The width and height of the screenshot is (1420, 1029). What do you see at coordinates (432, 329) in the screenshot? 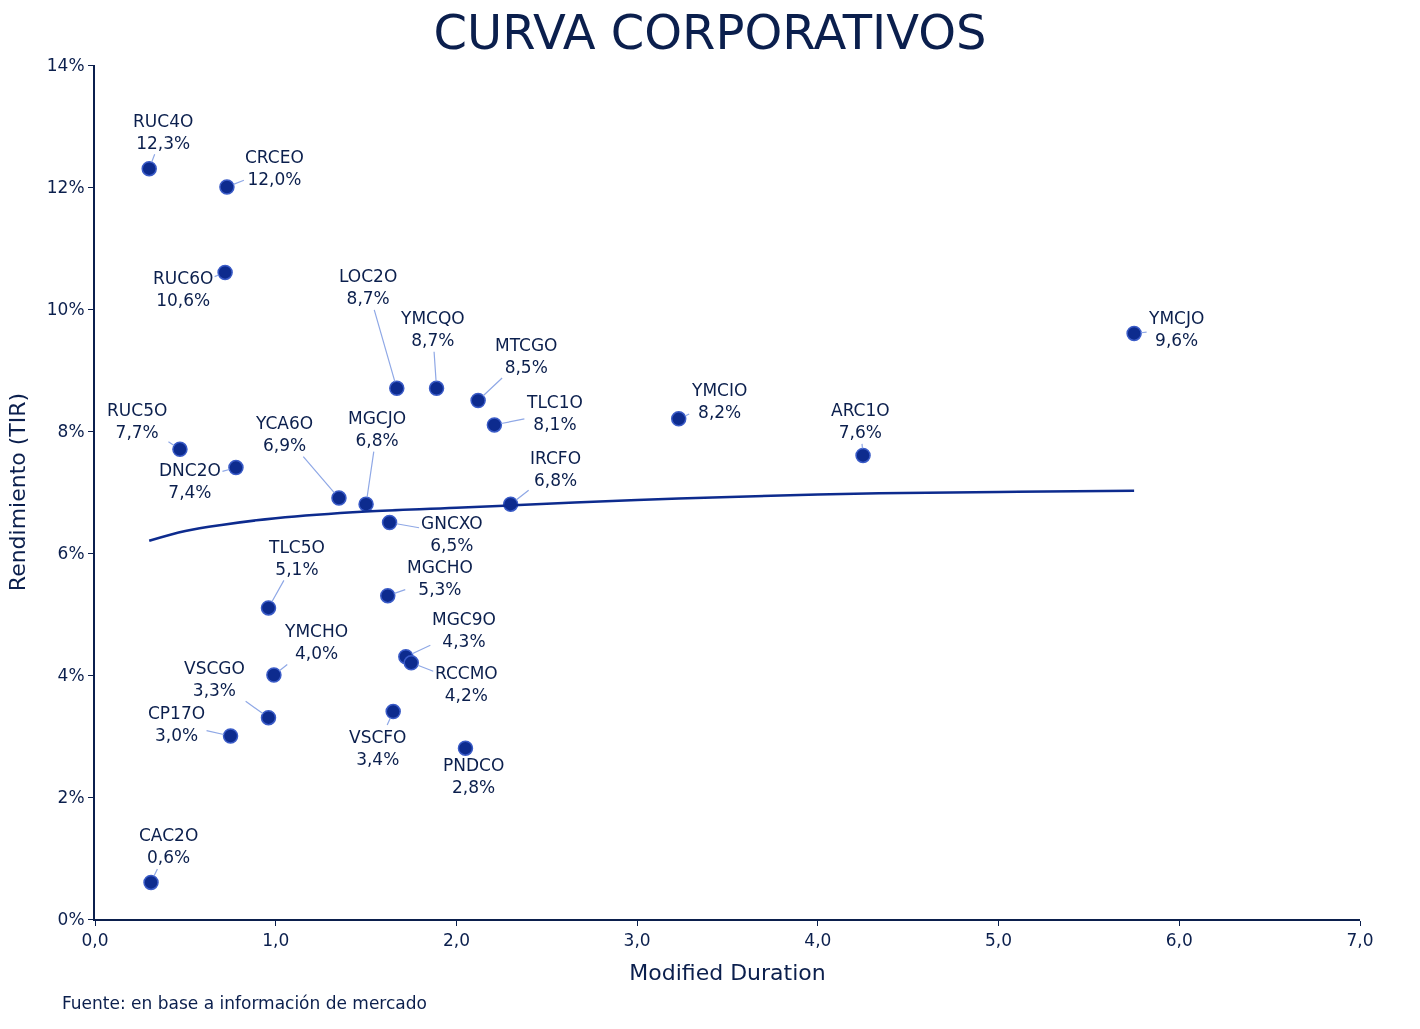
I see `annotation: YMCQO 8,7%` at bounding box center [432, 329].